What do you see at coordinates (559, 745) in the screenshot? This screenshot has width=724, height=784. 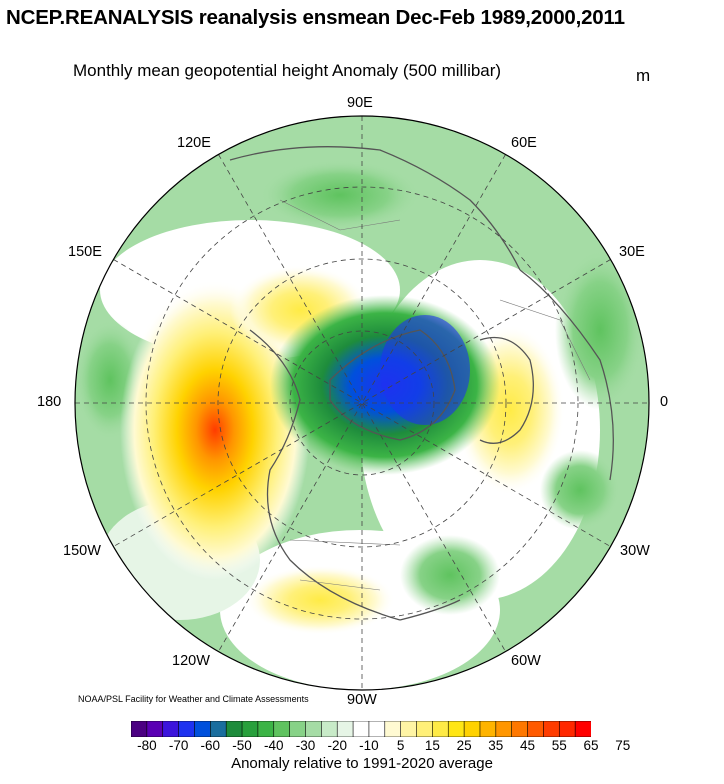 I see `colorbar-tick-label: 55` at bounding box center [559, 745].